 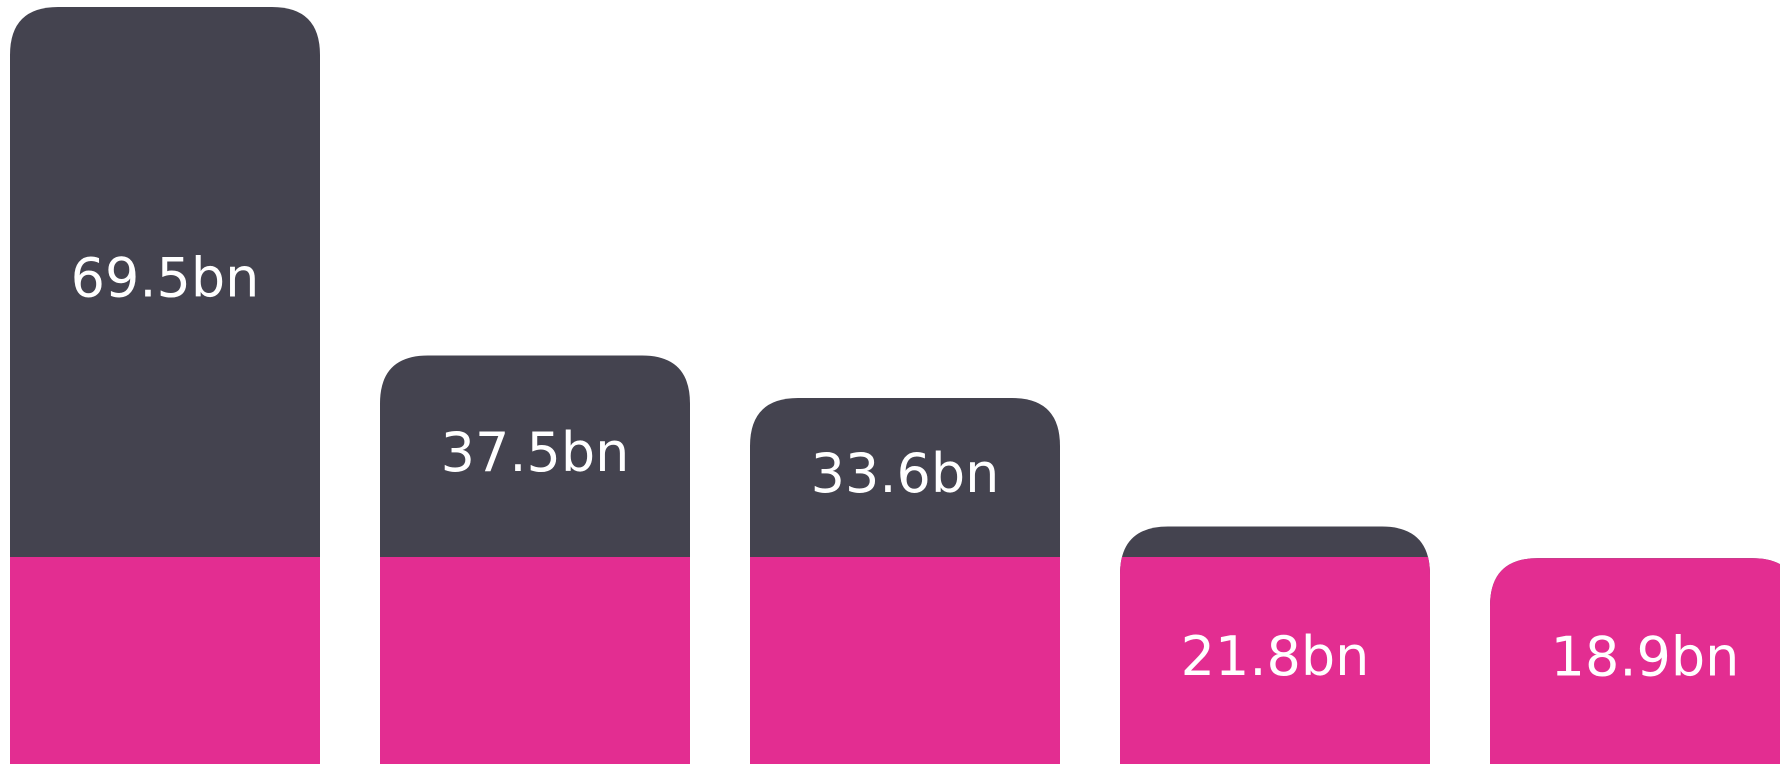 What do you see at coordinates (905, 473) in the screenshot?
I see `value-label: 33.6bn` at bounding box center [905, 473].